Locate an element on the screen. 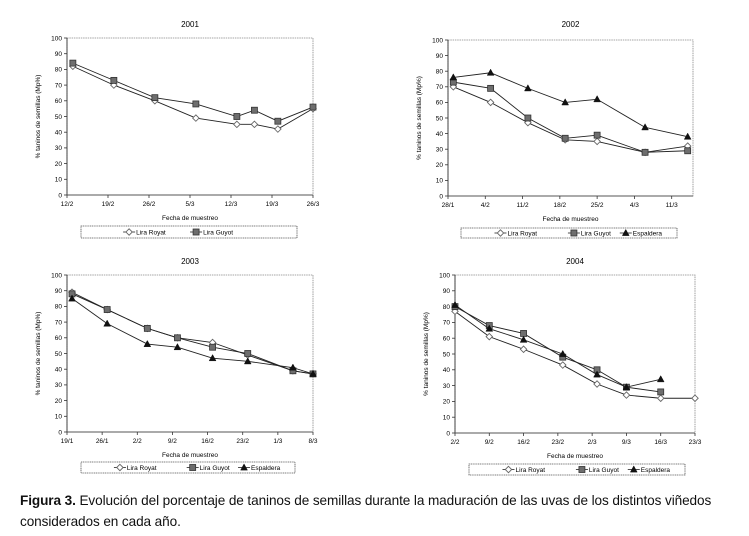  x-tick-label: 2/2 is located at coordinates (454, 442).